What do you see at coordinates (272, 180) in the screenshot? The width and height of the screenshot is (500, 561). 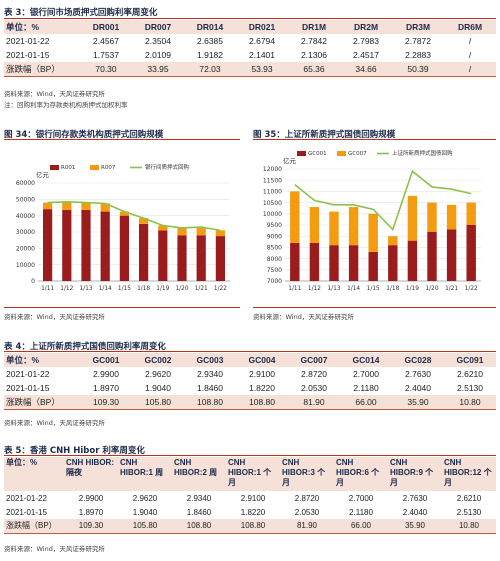 I see `y-tick-label: 11500` at bounding box center [272, 180].